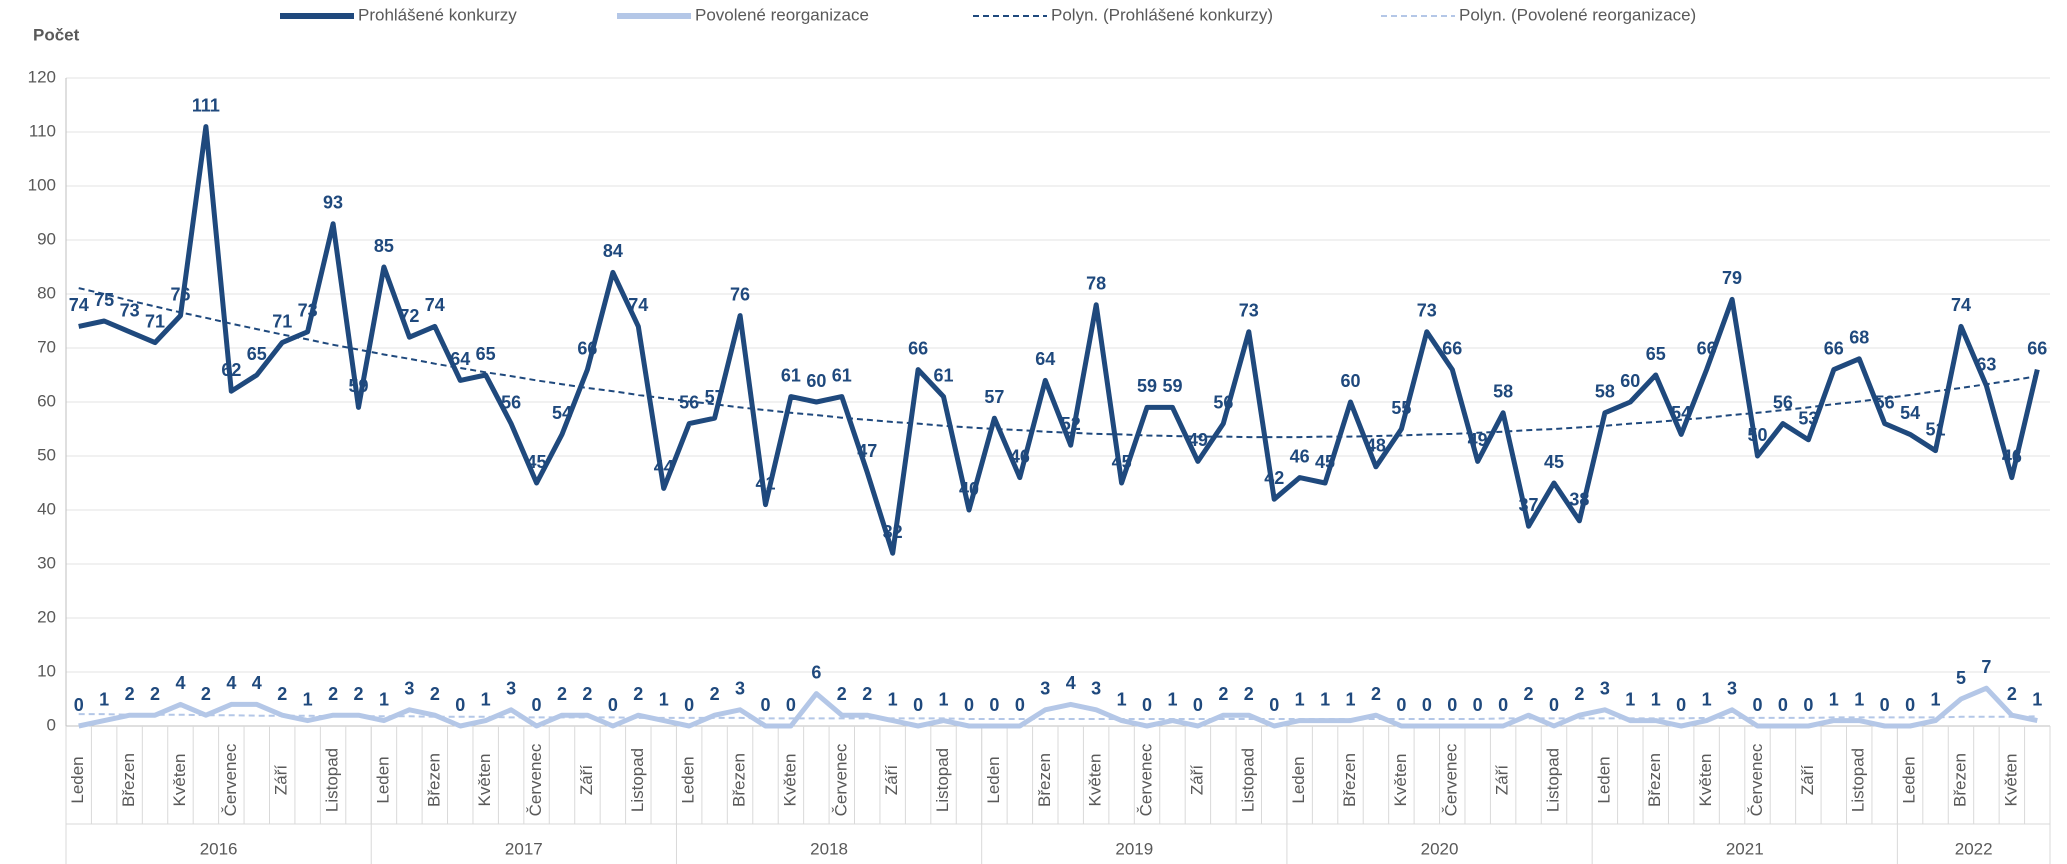 The height and width of the screenshot is (864, 2067). Describe the element at coordinates (1745, 848) in the screenshot. I see `year-label: 2021` at that location.